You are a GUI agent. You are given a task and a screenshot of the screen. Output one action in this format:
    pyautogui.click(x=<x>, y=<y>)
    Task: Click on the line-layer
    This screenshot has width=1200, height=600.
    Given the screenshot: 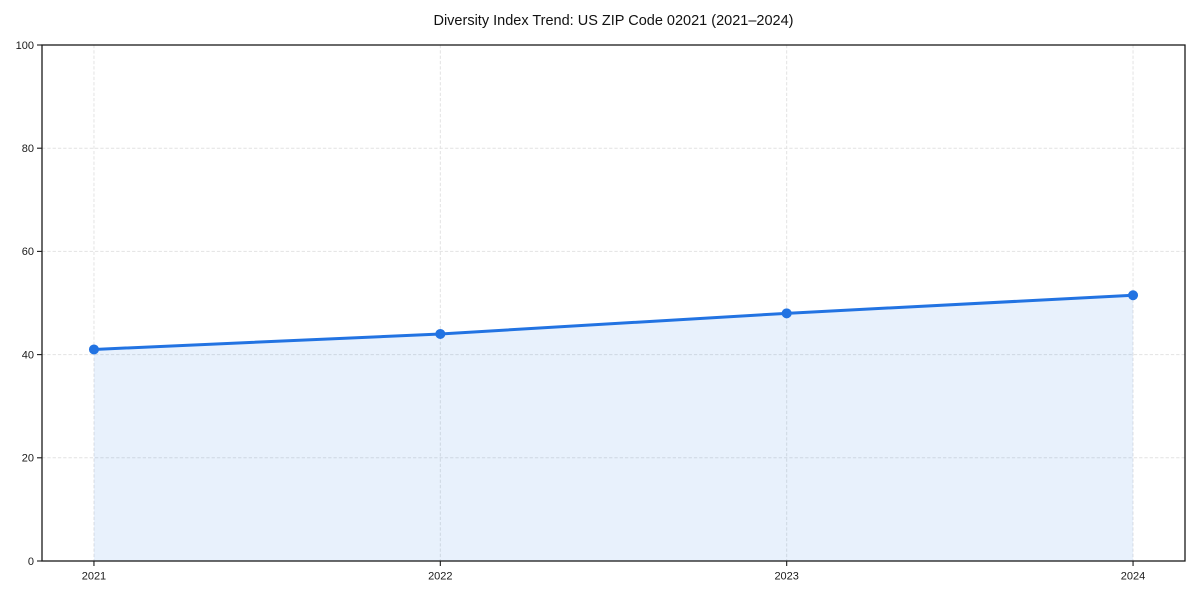 What is the action you would take?
    pyautogui.click(x=613, y=322)
    